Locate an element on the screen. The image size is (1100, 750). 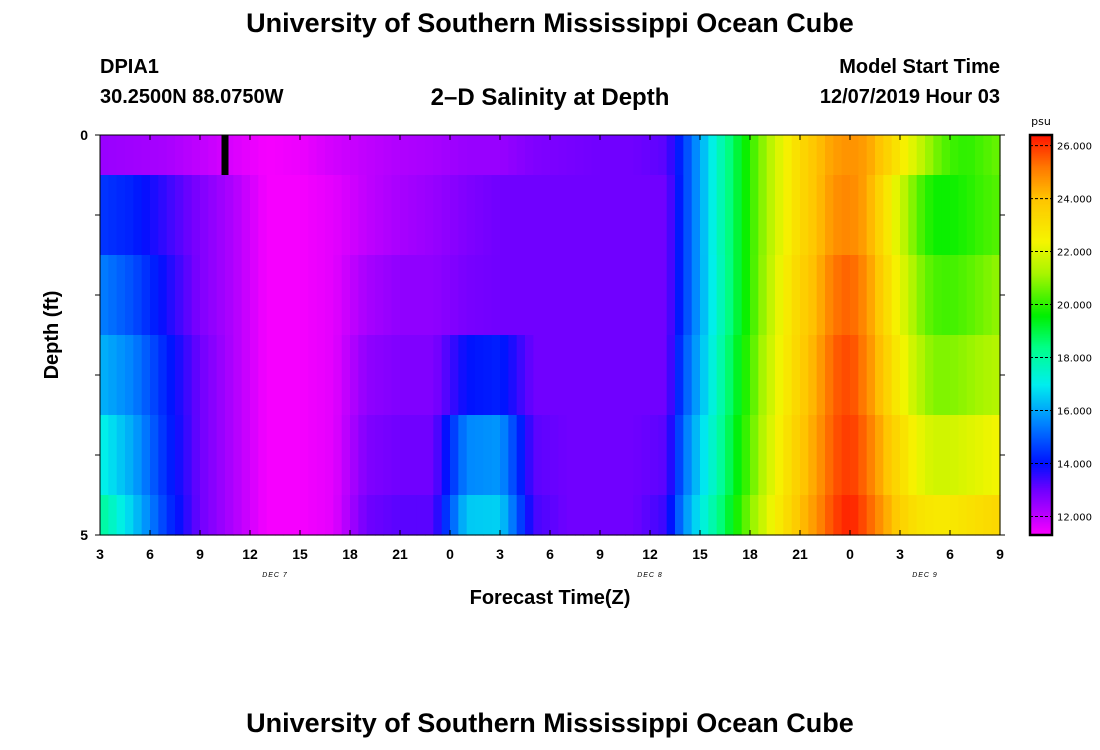
x-tick-label: 15 is located at coordinates (700, 554).